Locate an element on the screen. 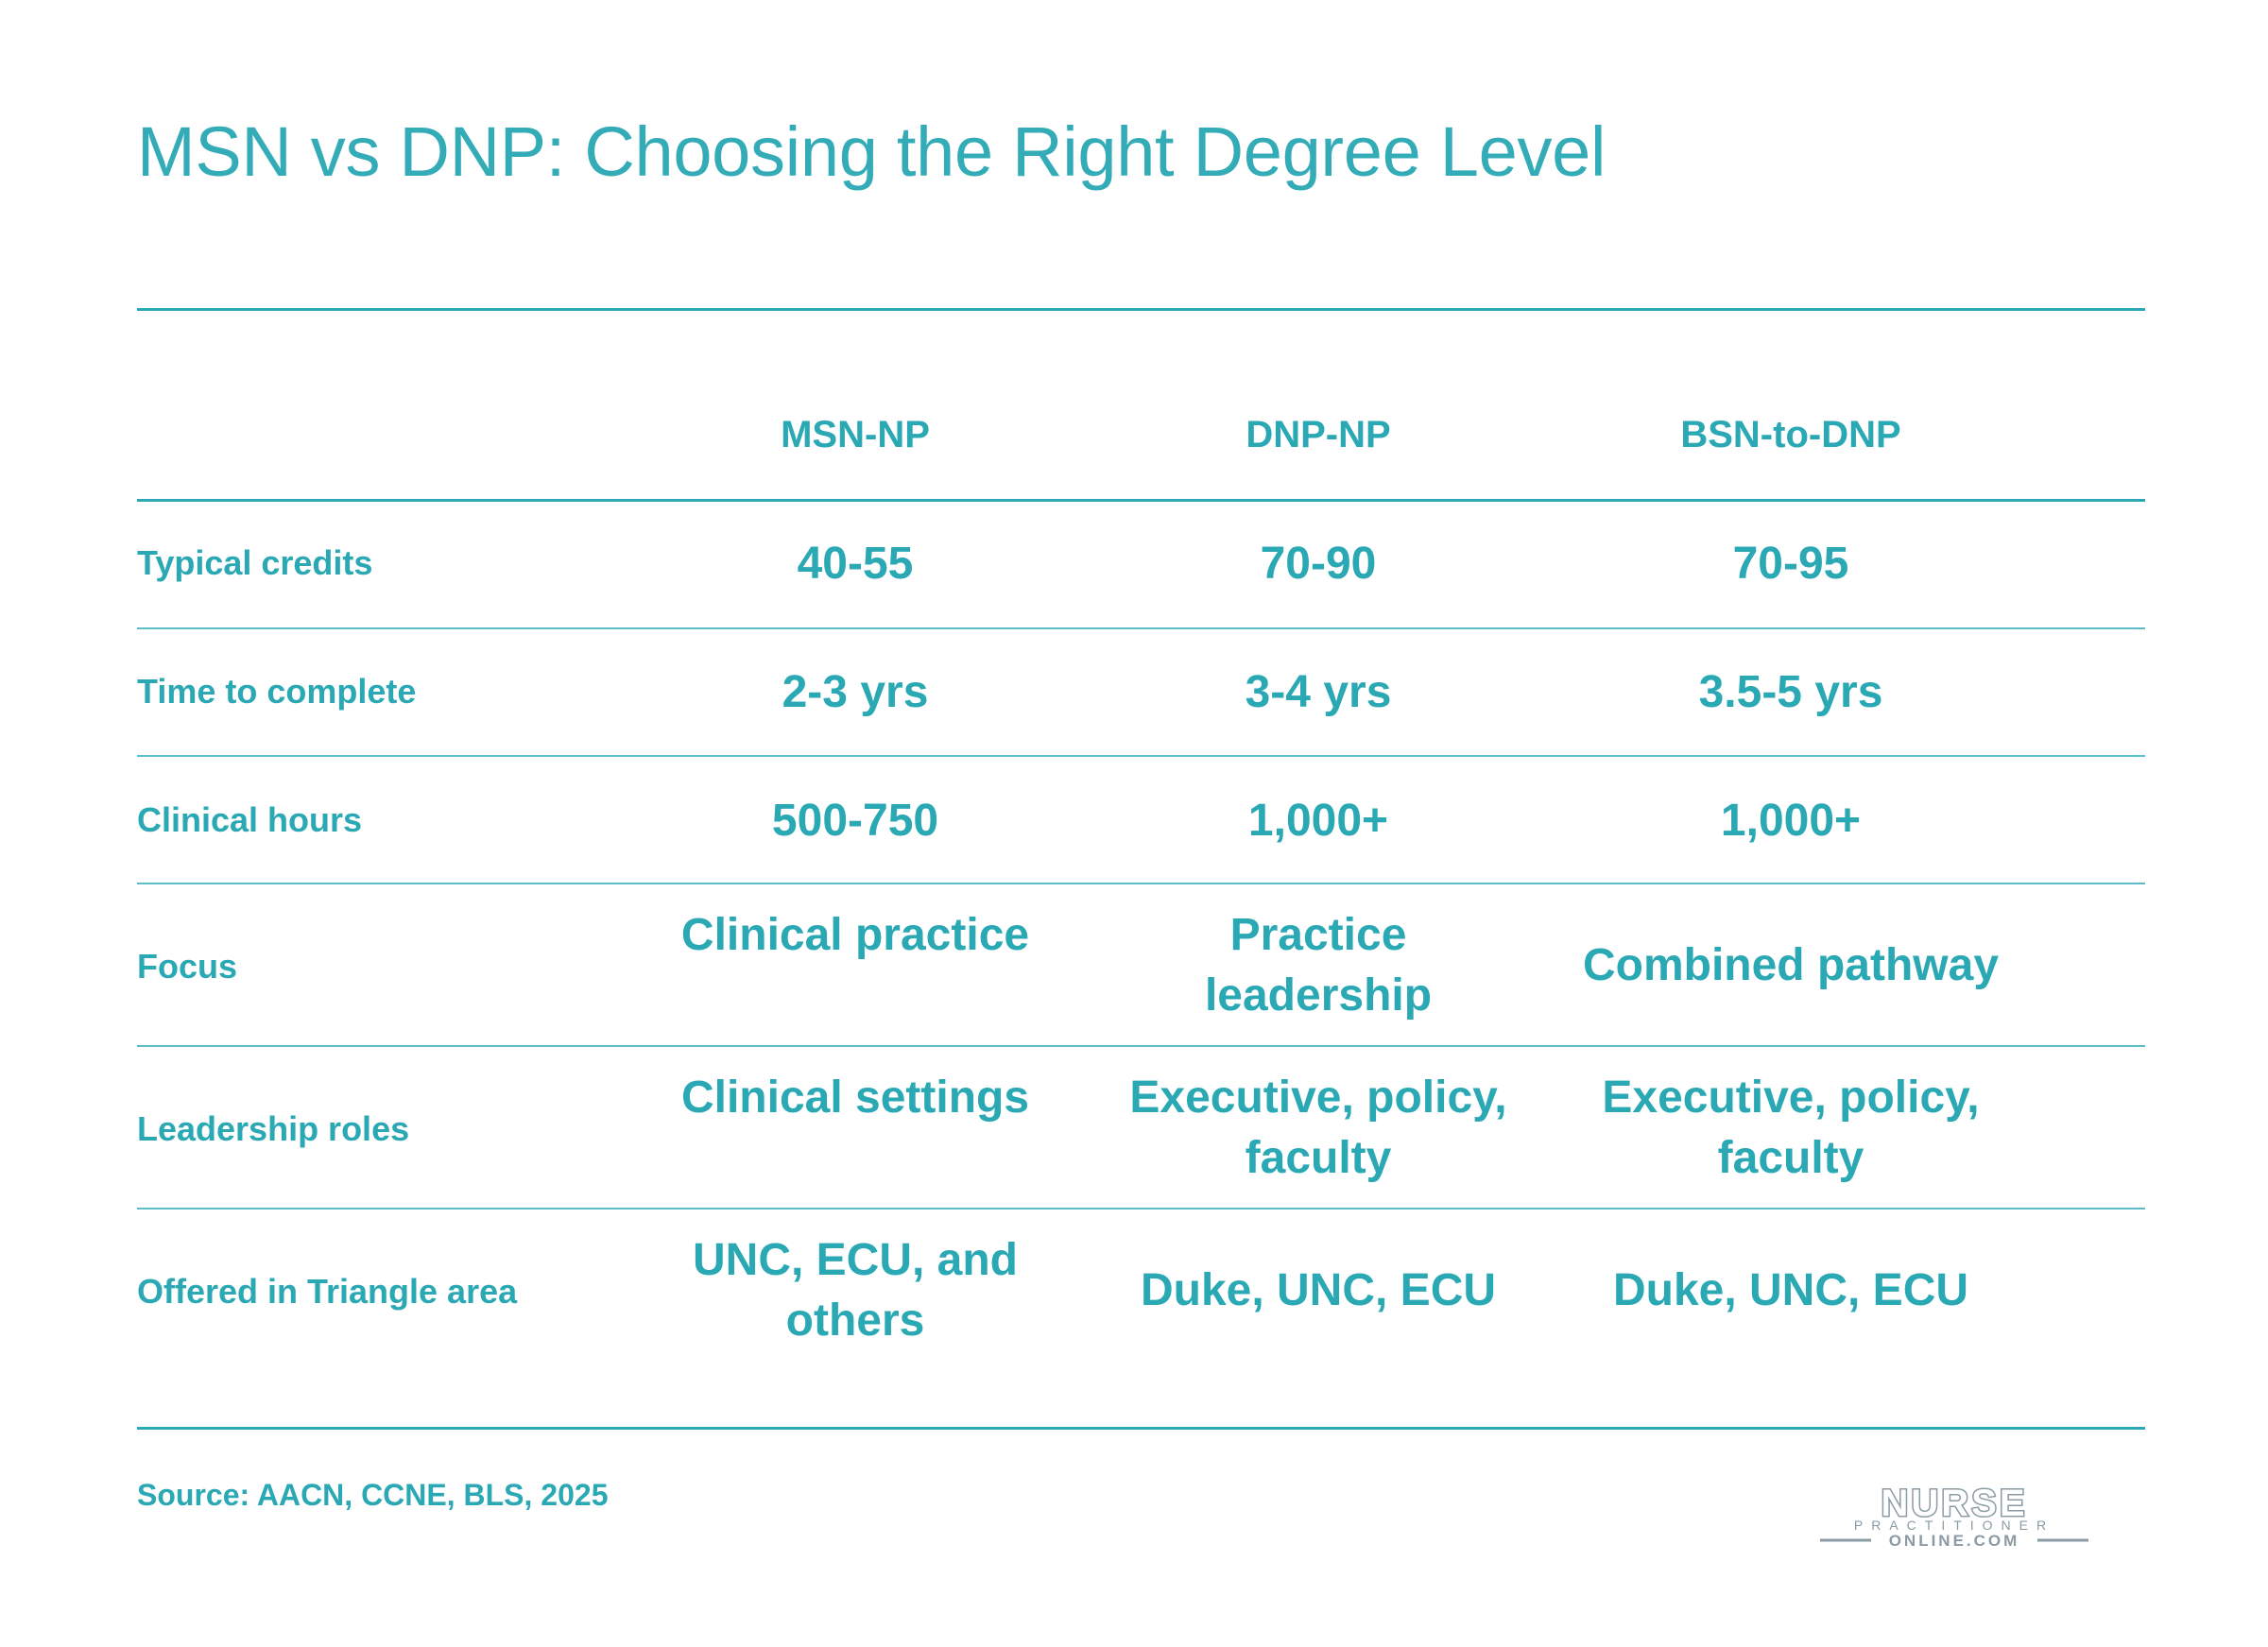 This screenshot has height=1647, width=2268. row-label: Time to complete is located at coordinates (277, 691).